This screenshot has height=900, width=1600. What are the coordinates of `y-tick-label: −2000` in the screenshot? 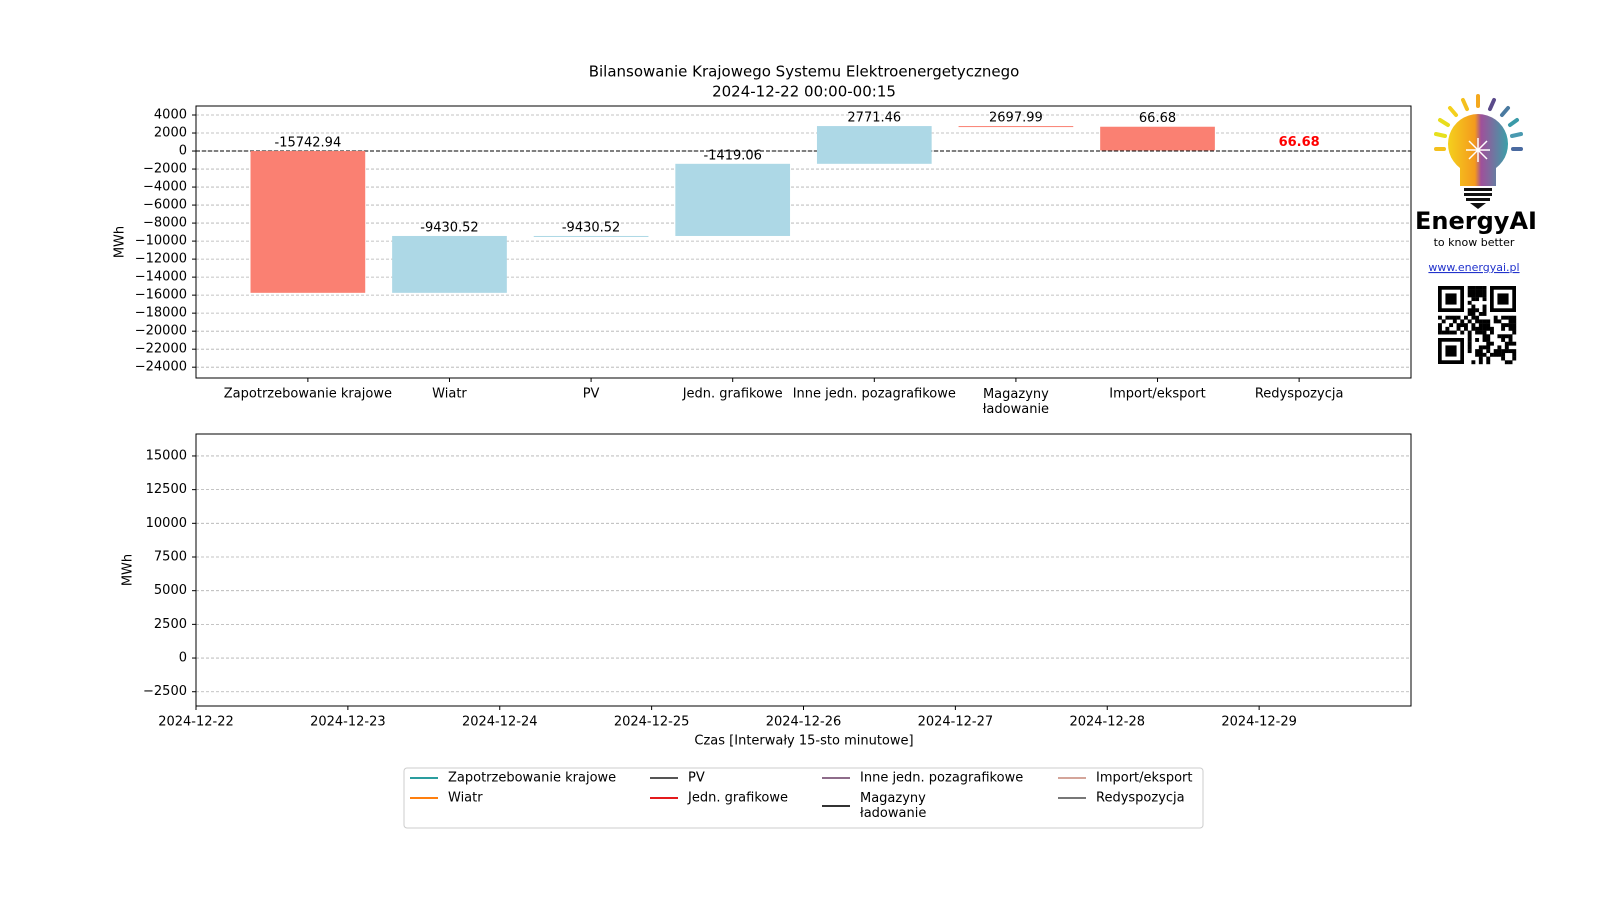 It's located at (165, 169).